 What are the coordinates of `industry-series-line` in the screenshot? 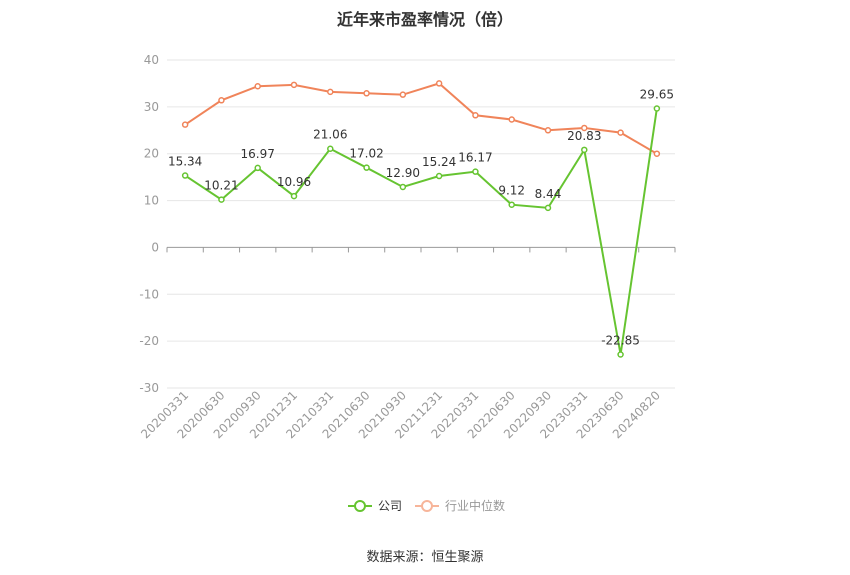 It's located at (421, 118).